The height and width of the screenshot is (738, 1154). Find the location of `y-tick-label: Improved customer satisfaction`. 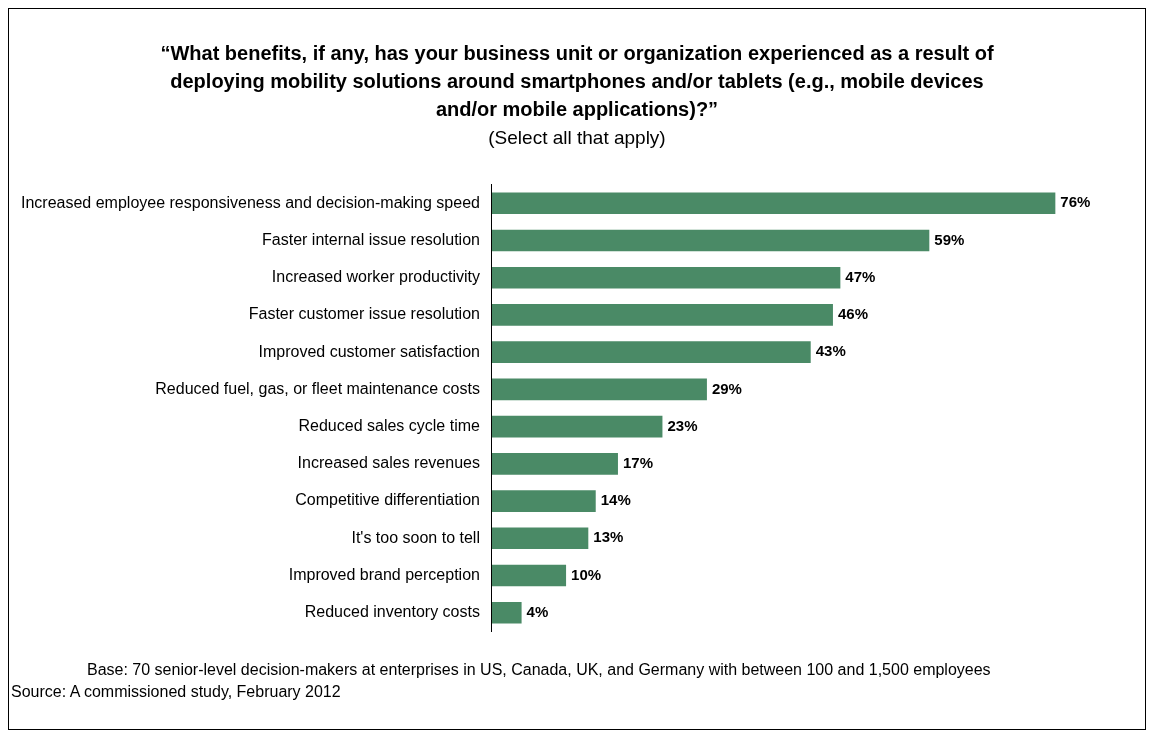

y-tick-label: Improved customer satisfaction is located at coordinates (369, 351).